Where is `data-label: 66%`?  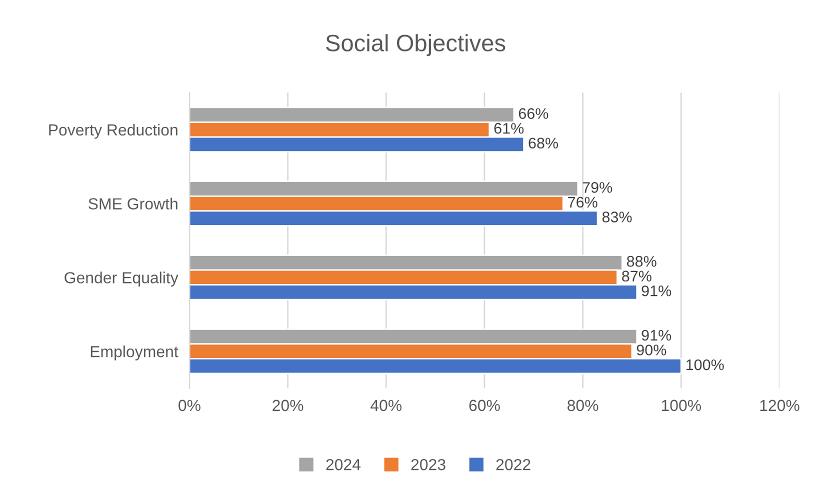 data-label: 66% is located at coordinates (533, 113).